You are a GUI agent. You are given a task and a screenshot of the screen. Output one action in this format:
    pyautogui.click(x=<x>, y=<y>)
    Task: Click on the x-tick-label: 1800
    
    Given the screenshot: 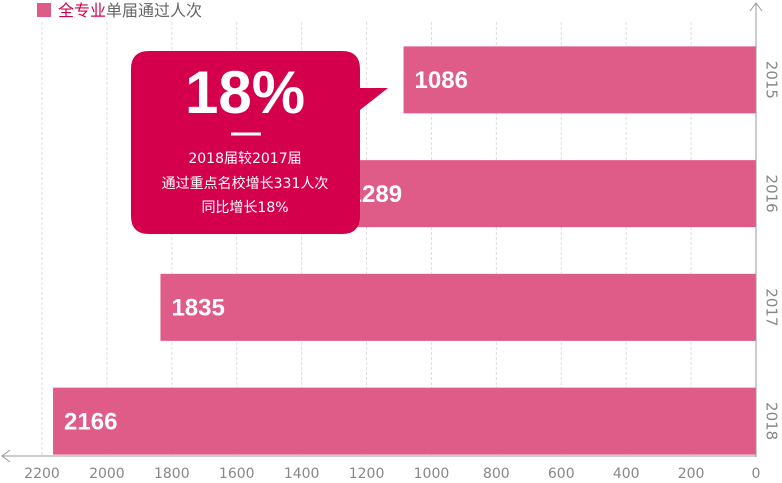 What is the action you would take?
    pyautogui.click(x=172, y=474)
    